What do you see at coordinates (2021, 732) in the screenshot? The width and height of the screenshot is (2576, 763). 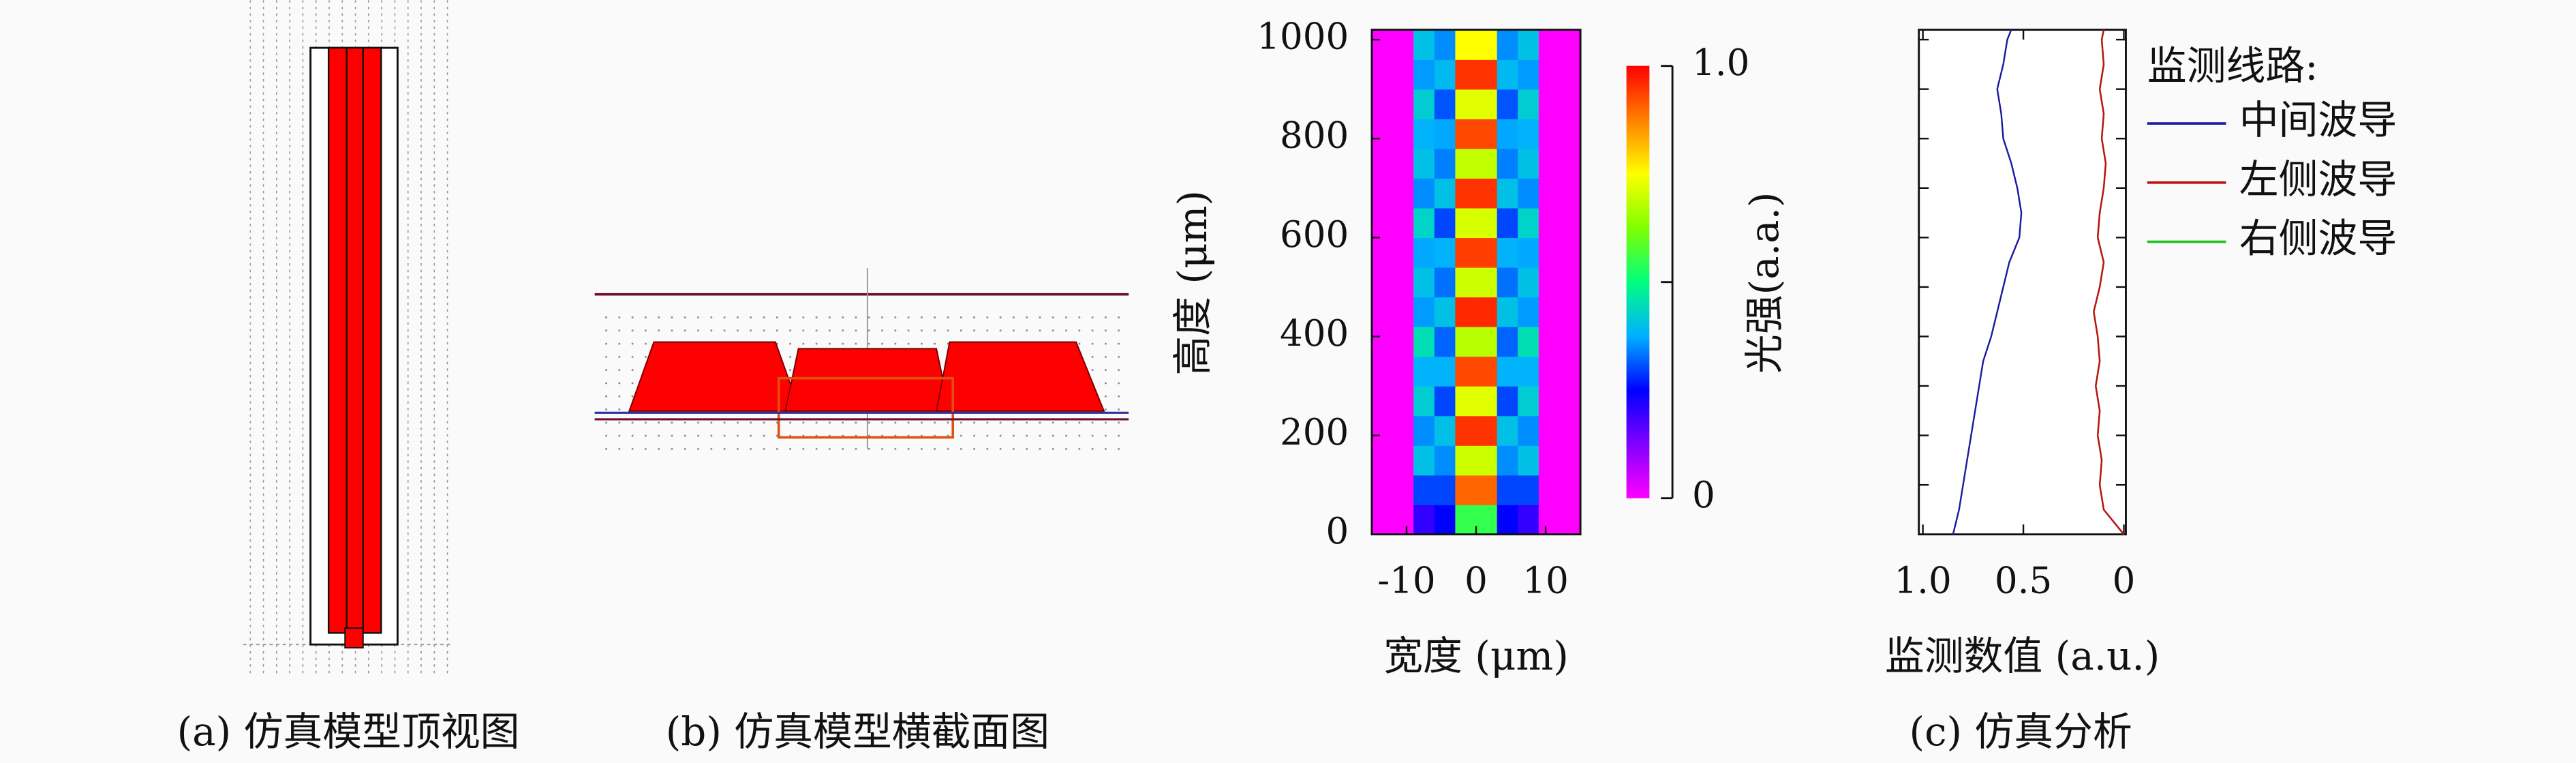 I see `caption: (c) 仿真分析` at bounding box center [2021, 732].